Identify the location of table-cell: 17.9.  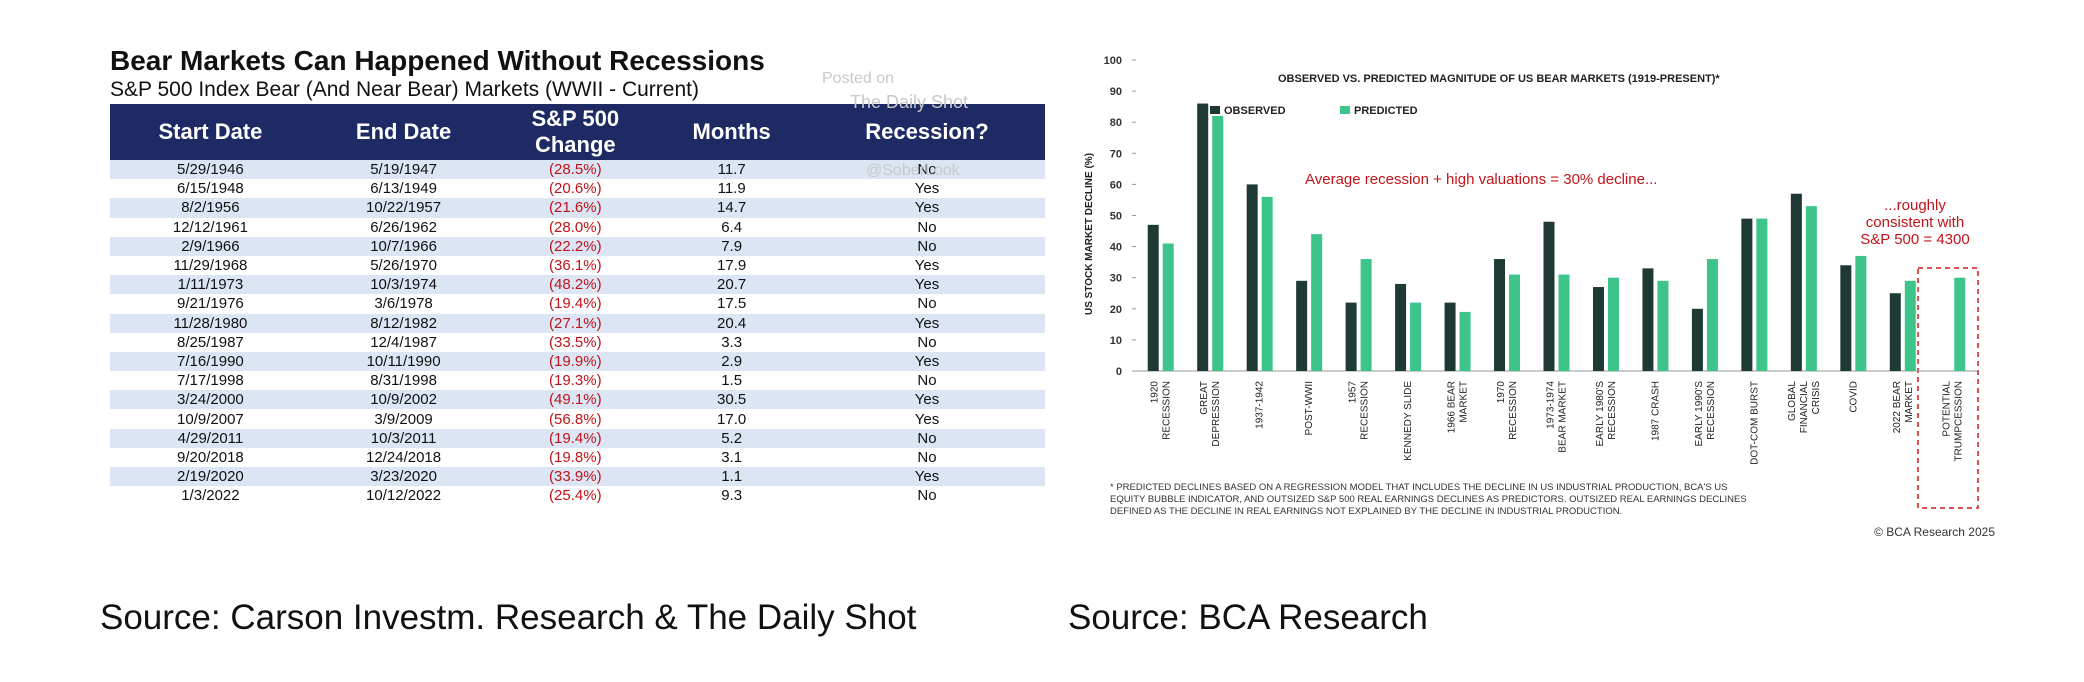
(731, 265).